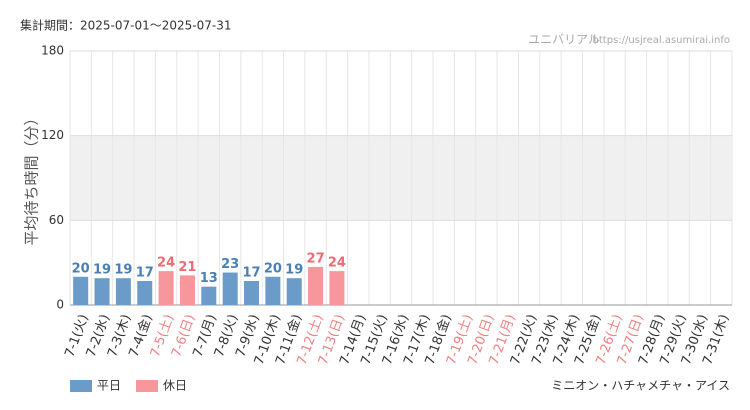 Image resolution: width=750 pixels, height=410 pixels. Describe the element at coordinates (175, 386) in the screenshot. I see `legend-label: 休日` at that location.